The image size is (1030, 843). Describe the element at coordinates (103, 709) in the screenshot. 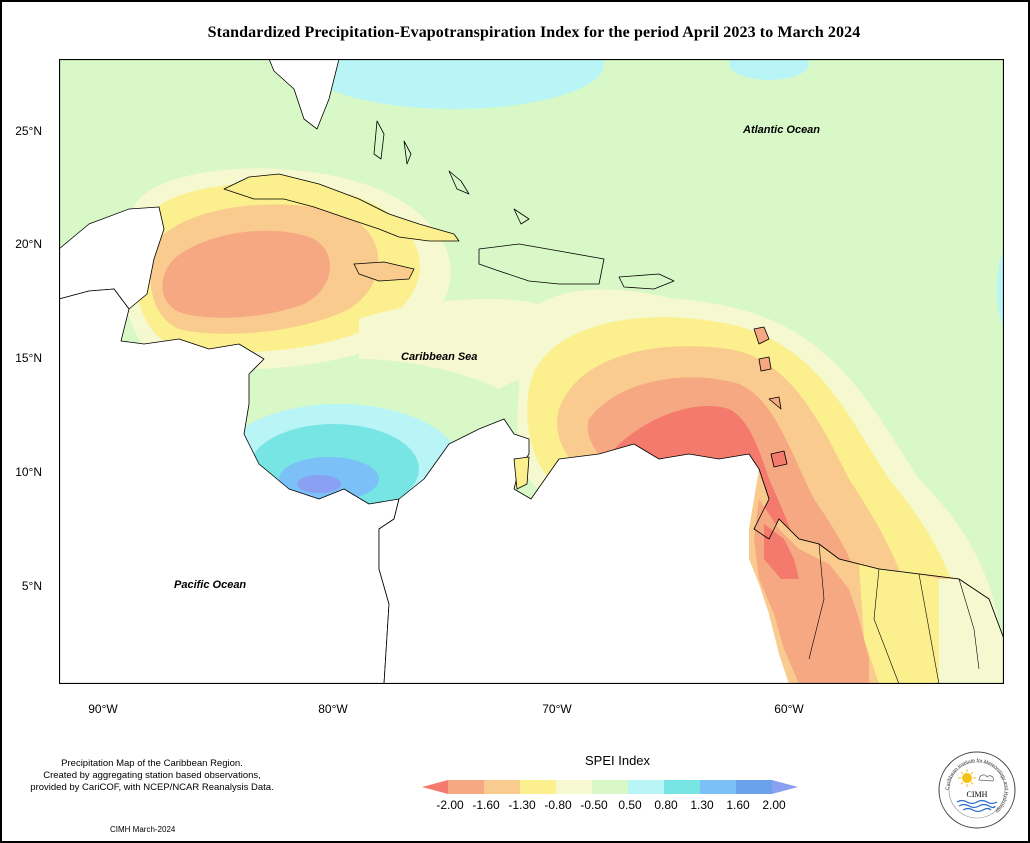

I see `lon-label-90w: 90°W` at that location.